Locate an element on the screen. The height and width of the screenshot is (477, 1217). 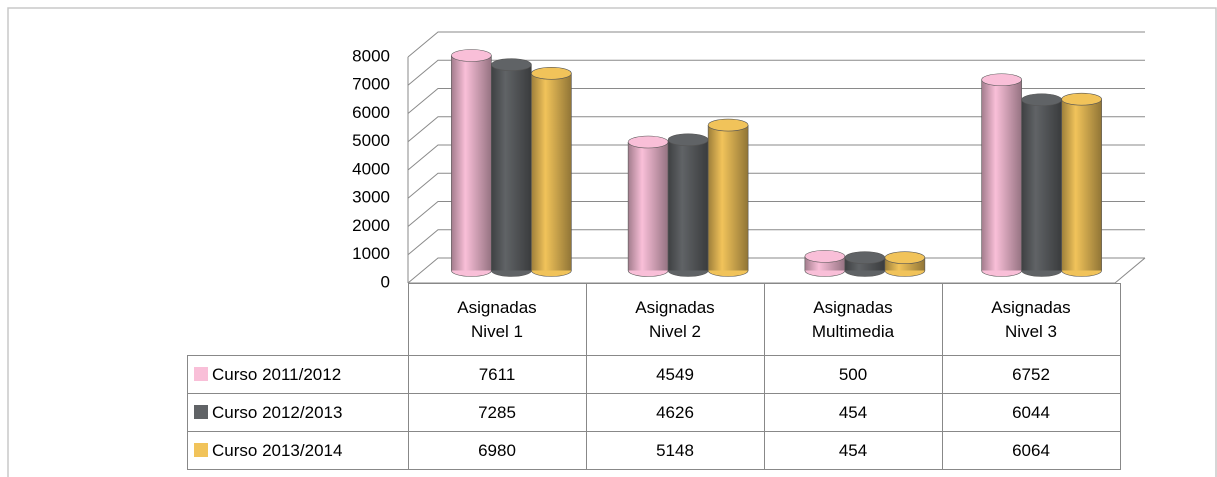
y-tick-label: 0 is located at coordinates (385, 281).